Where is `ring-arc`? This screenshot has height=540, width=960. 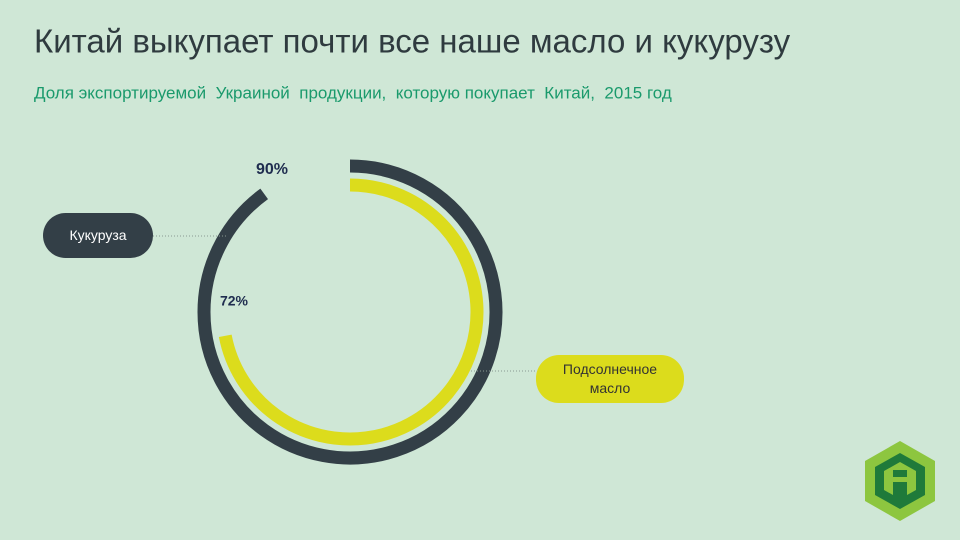
ring-arc is located at coordinates (351, 312).